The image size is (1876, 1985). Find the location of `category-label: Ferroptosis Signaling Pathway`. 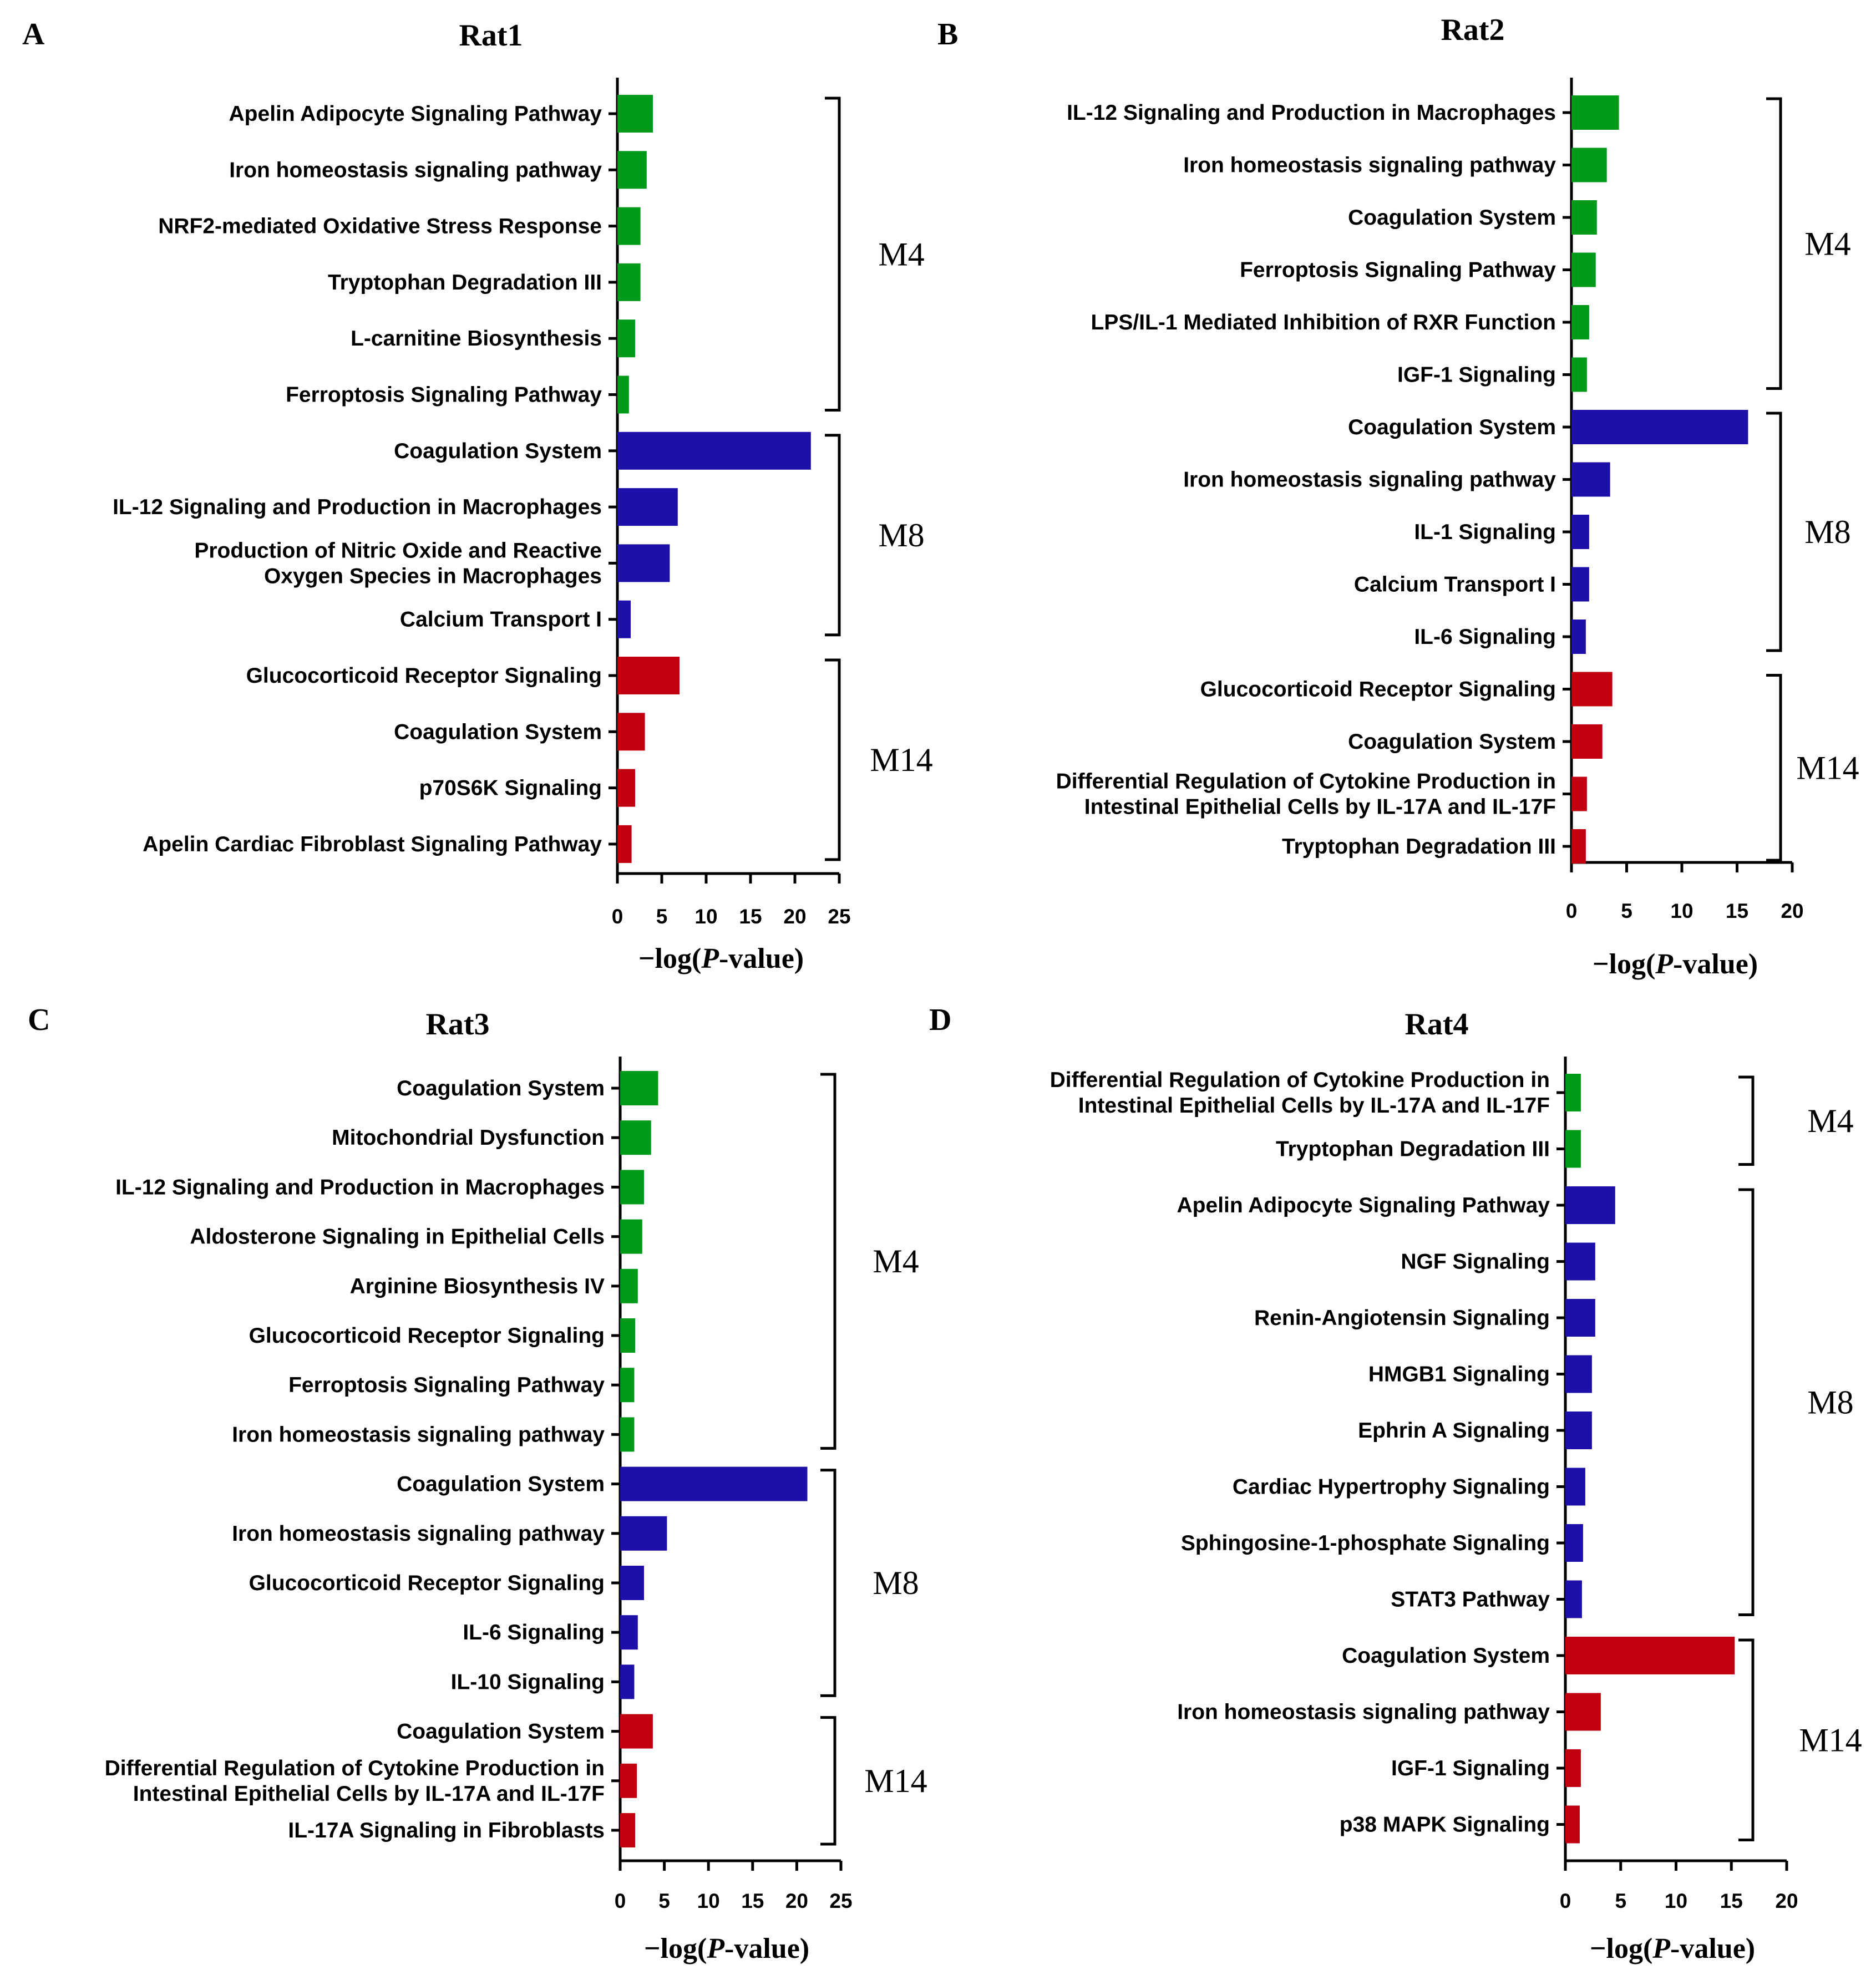

category-label: Ferroptosis Signaling Pathway is located at coordinates (1398, 270).